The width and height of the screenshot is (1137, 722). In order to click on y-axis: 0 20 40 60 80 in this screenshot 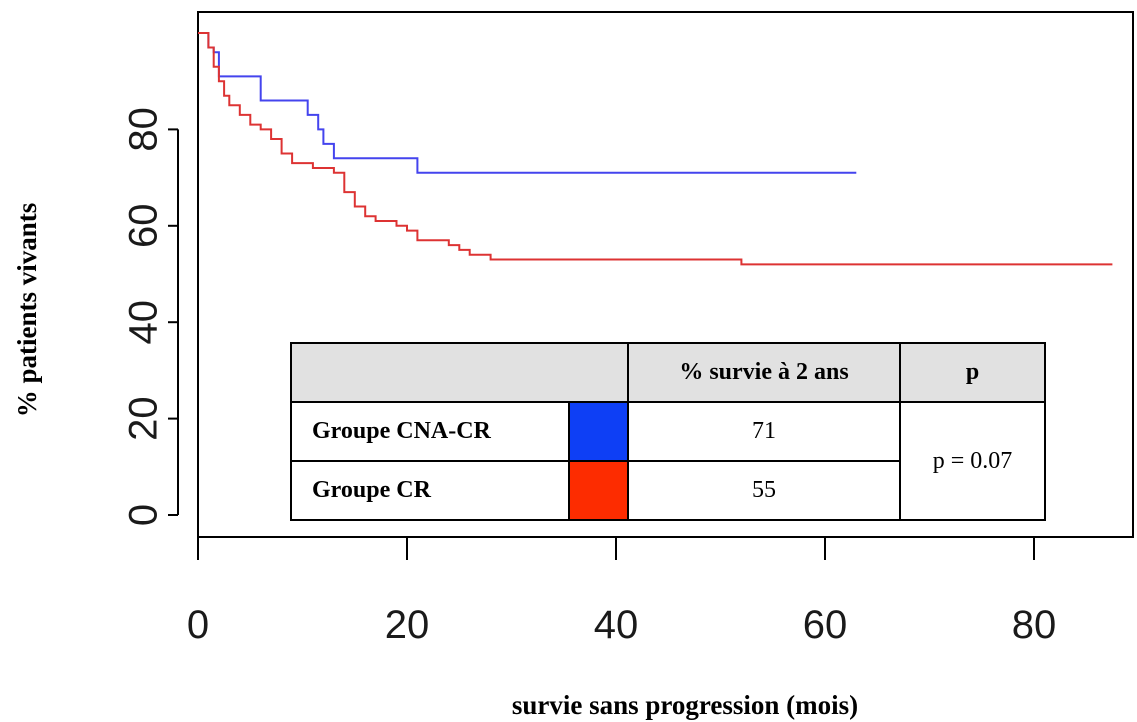, I will do `click(150, 316)`.